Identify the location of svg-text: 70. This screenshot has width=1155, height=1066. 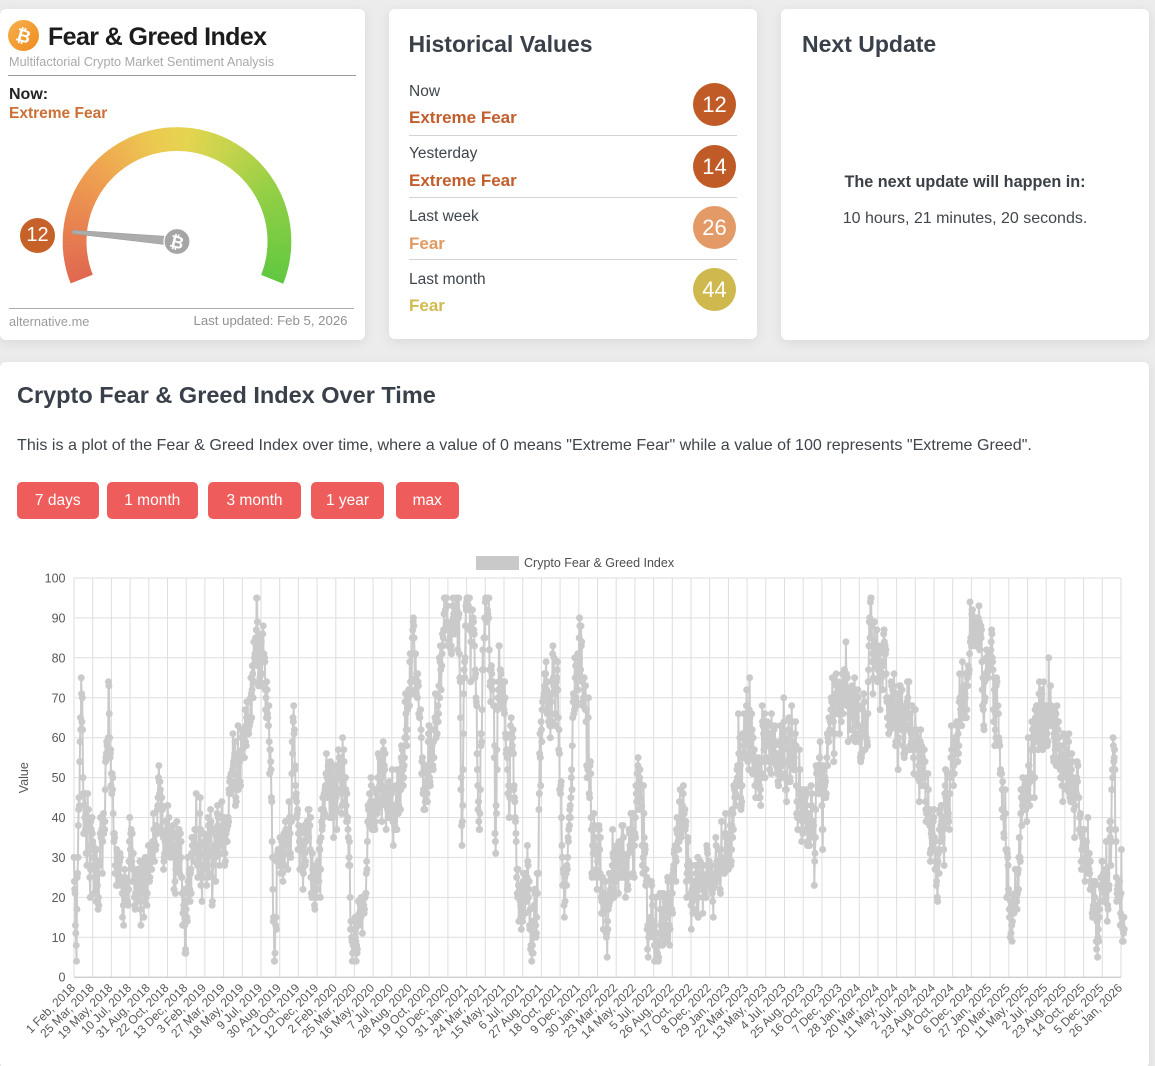
(59, 698).